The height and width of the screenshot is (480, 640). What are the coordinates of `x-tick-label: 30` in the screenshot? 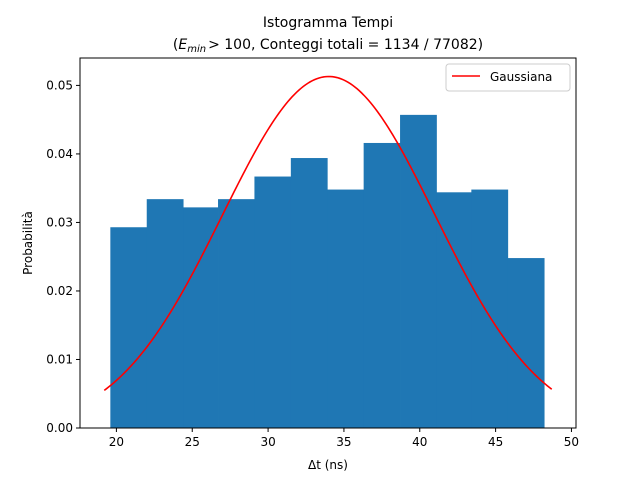 It's located at (267, 442).